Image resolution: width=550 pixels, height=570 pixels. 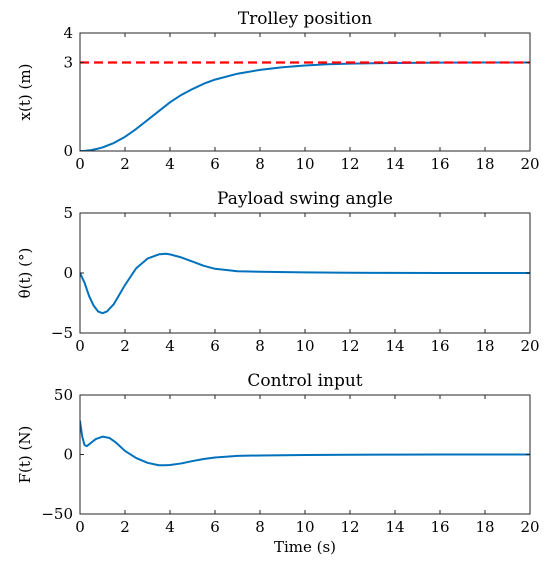 I want to click on y-axis-label-2: θ(t) (°), so click(x=25, y=273).